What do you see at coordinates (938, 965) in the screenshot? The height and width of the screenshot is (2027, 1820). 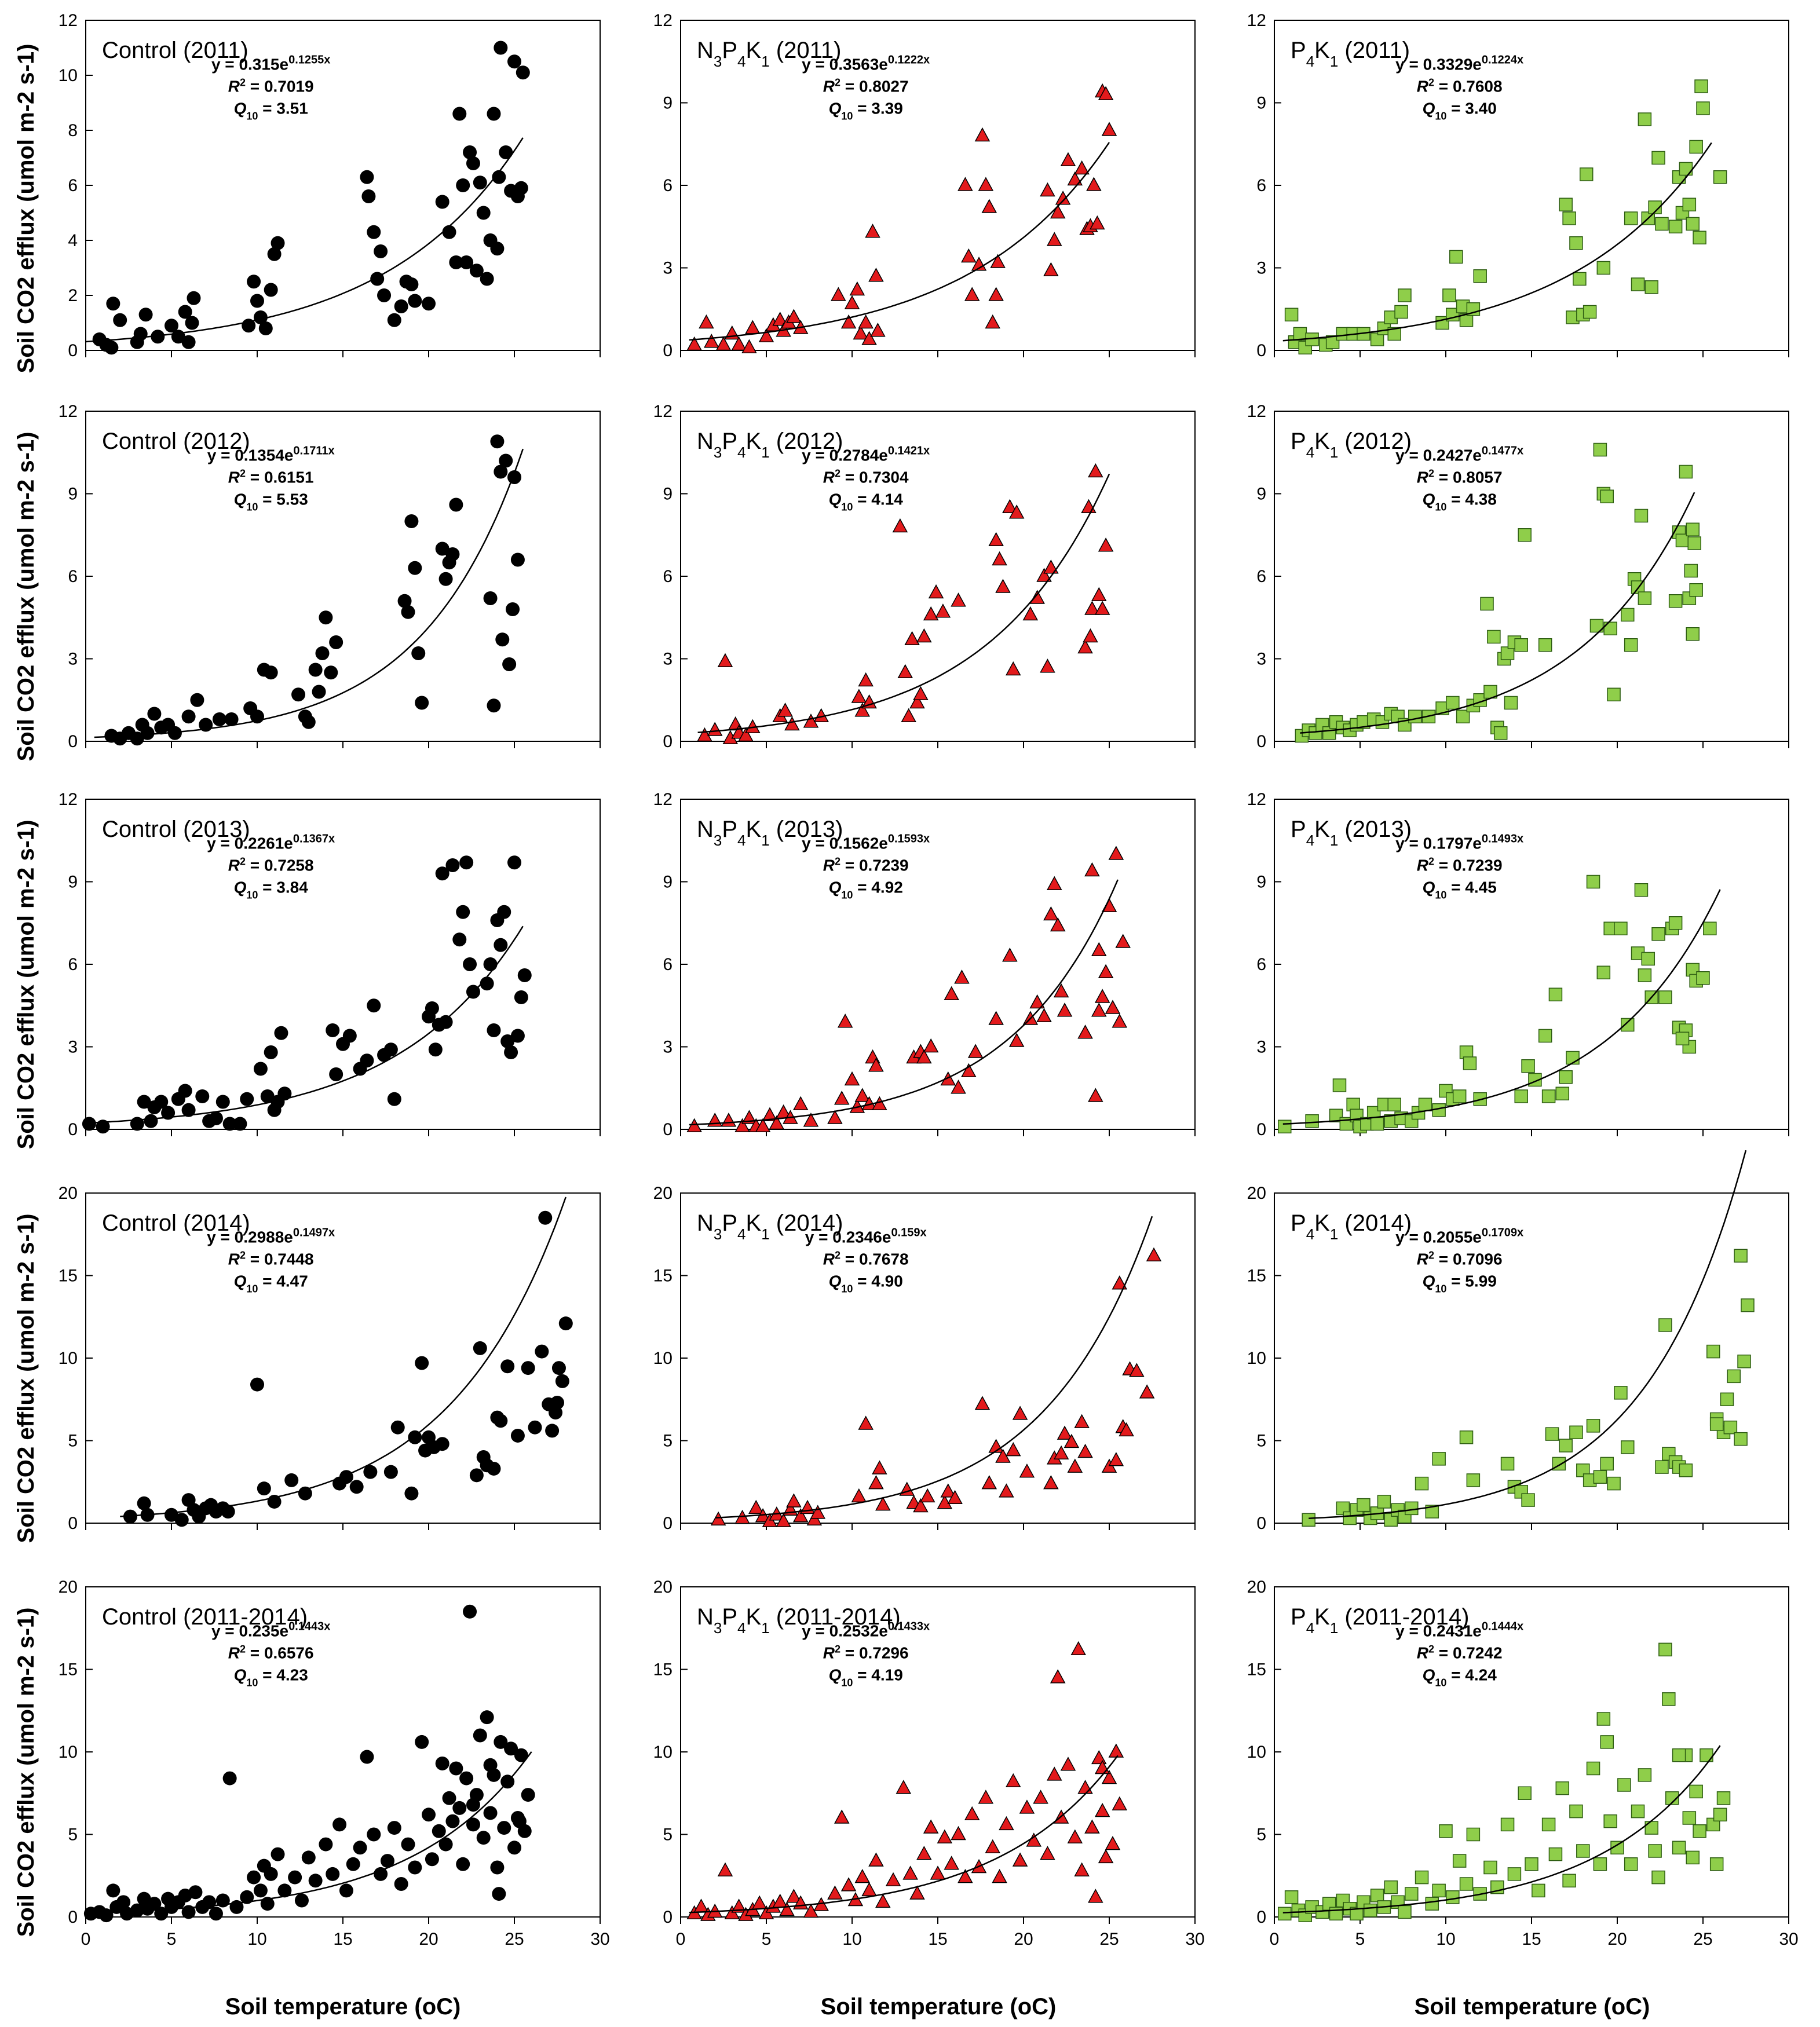 I see `plot-frame` at bounding box center [938, 965].